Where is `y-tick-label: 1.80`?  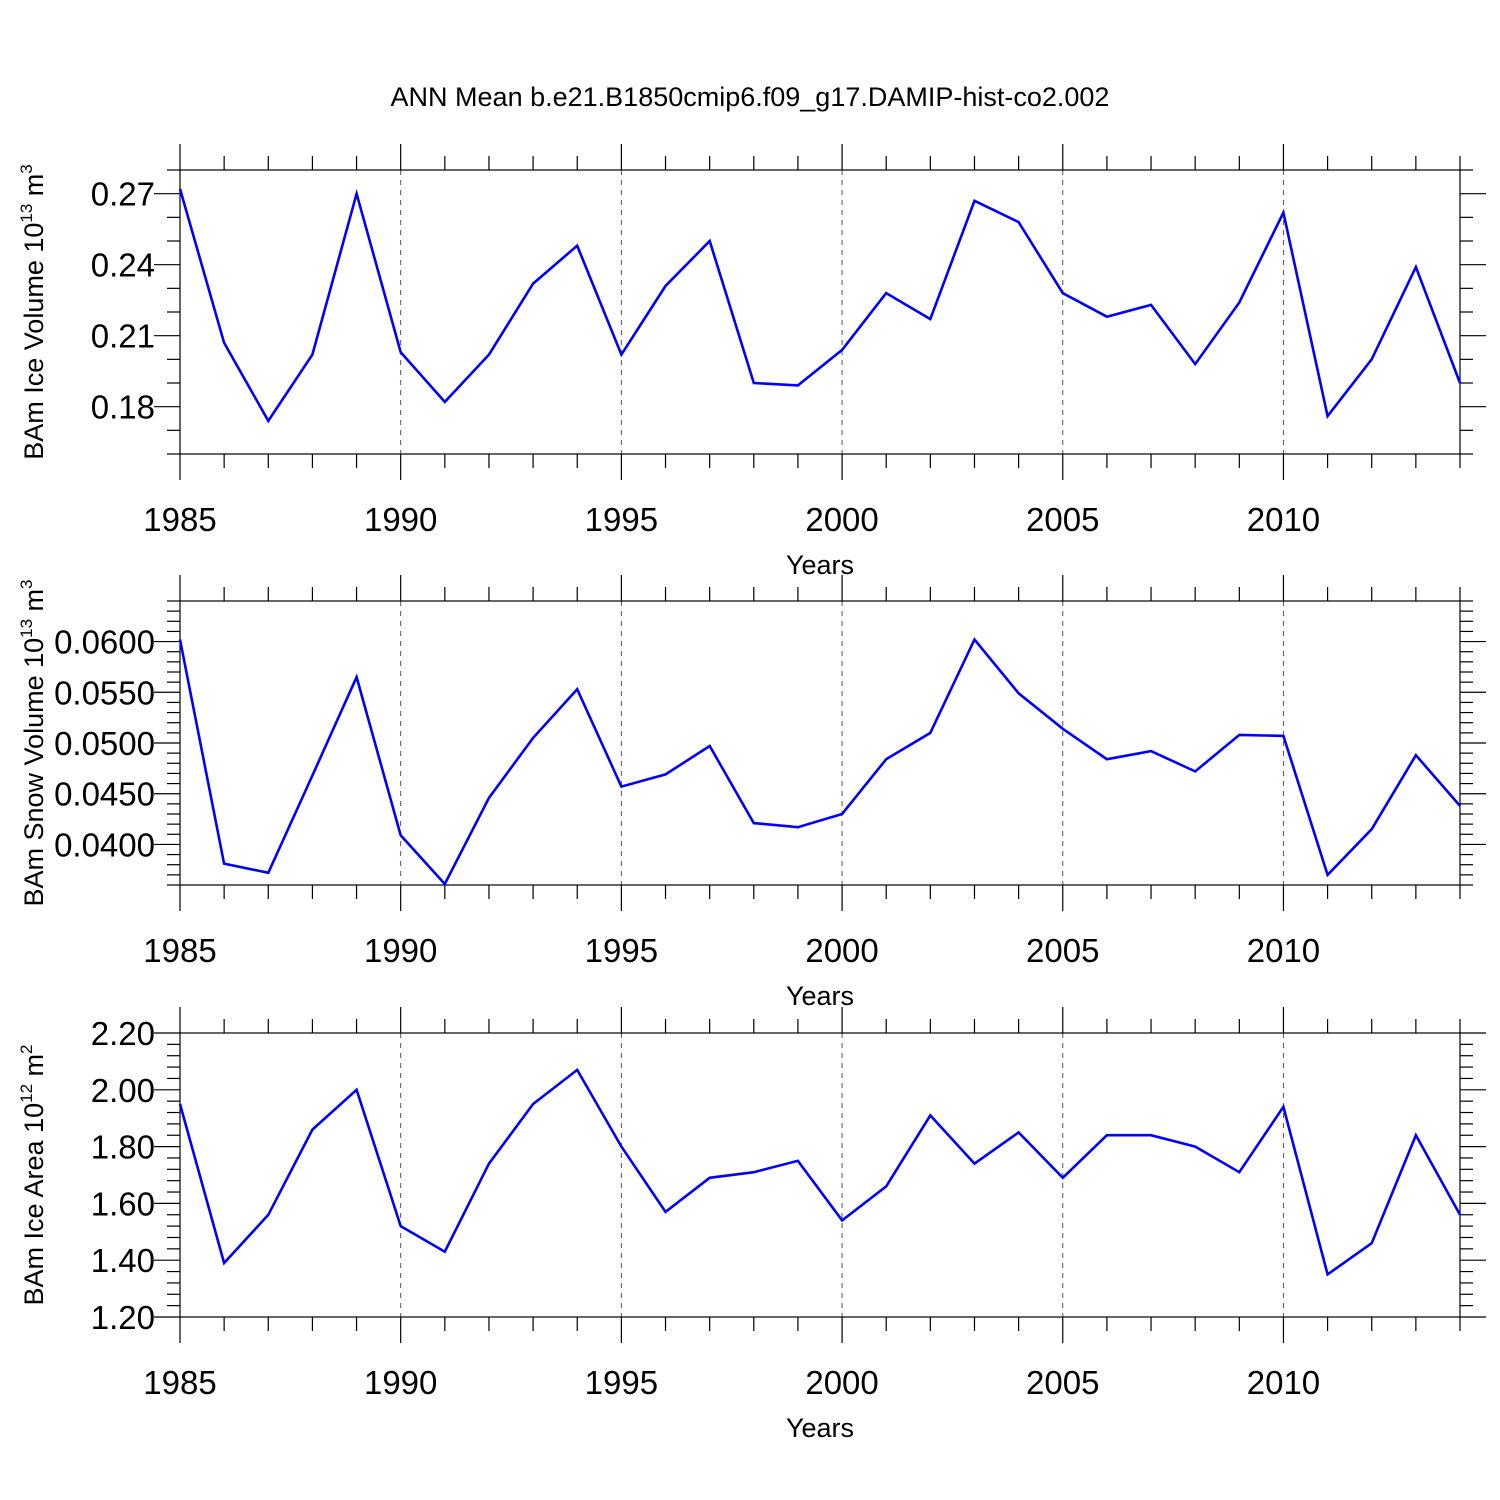 y-tick-label: 1.80 is located at coordinates (123, 1147).